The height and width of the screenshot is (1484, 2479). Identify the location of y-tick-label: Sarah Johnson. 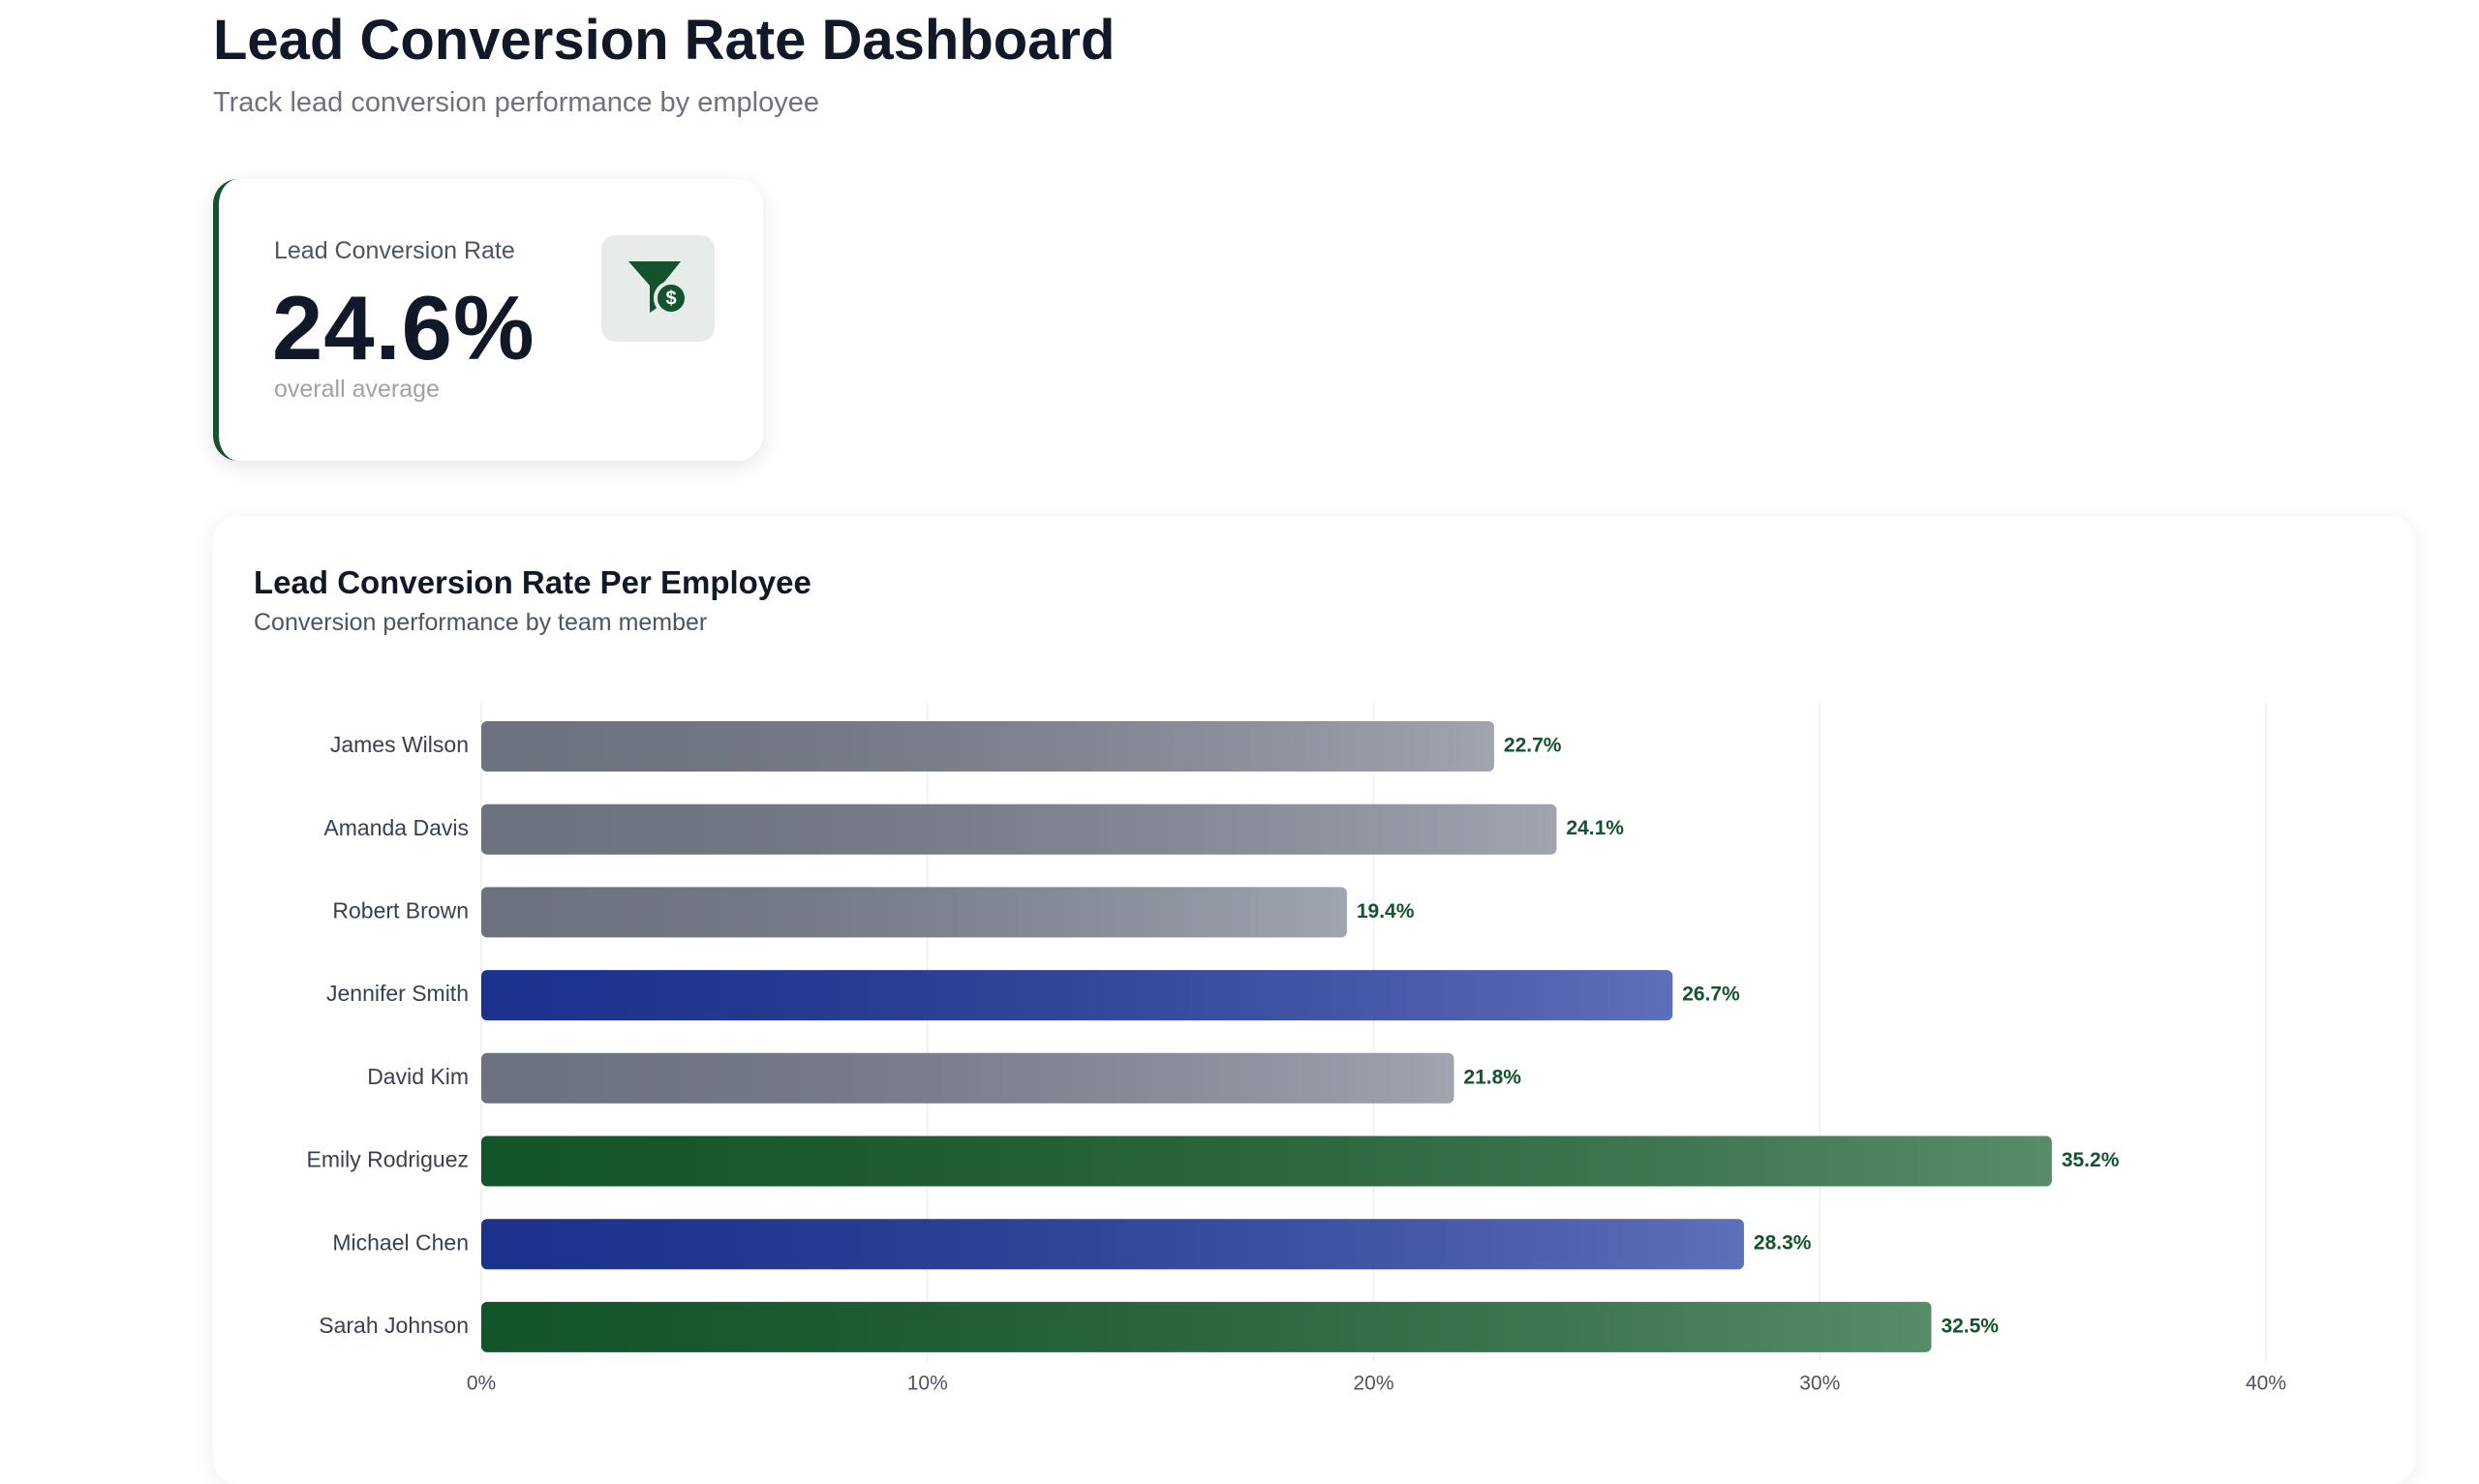
(394, 1325).